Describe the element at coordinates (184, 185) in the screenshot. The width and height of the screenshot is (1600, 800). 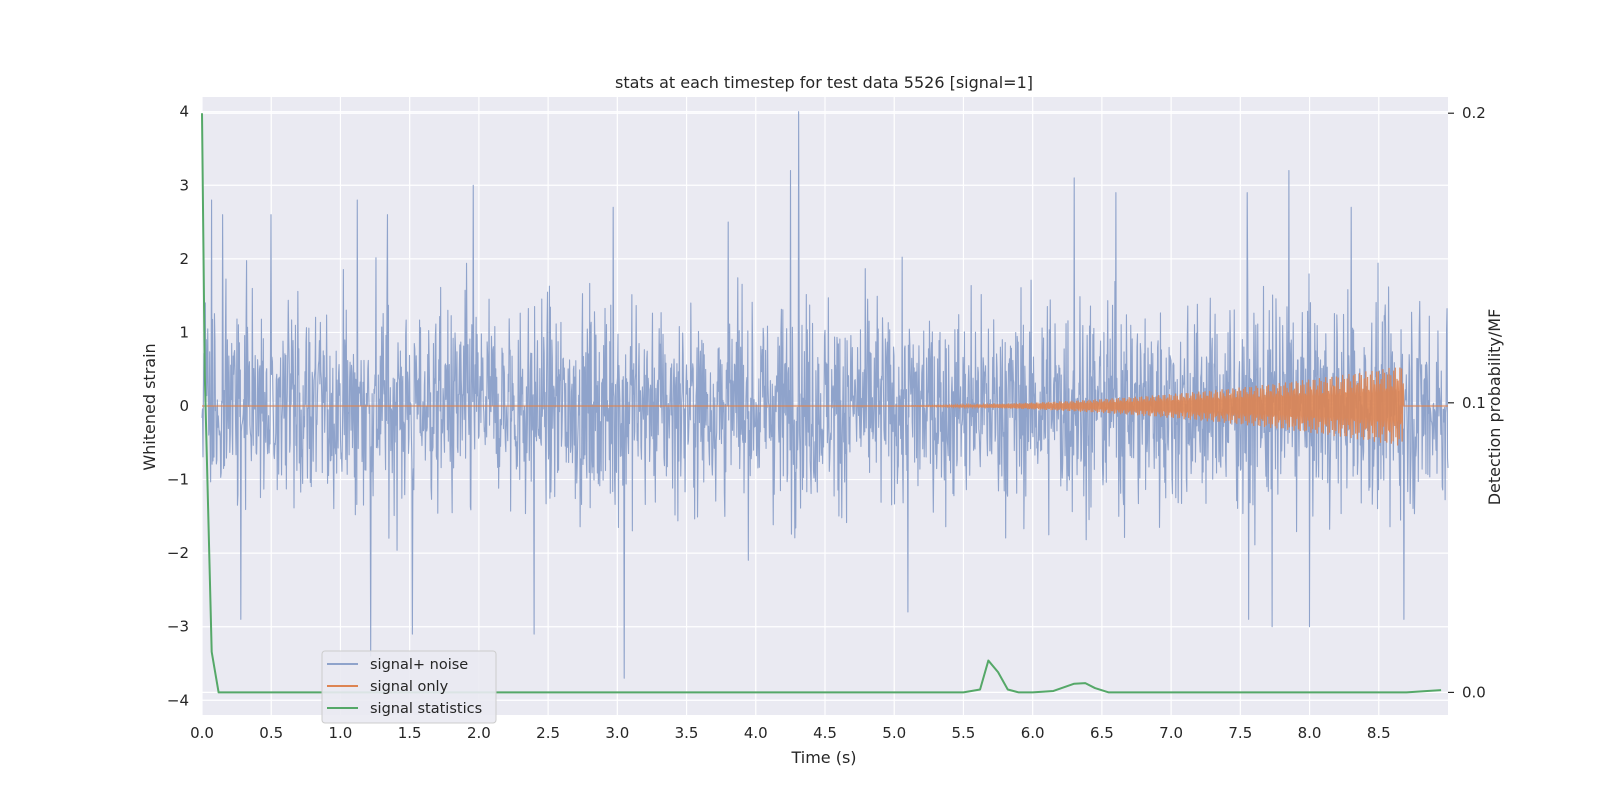
I see `y-tick-label: 3` at that location.